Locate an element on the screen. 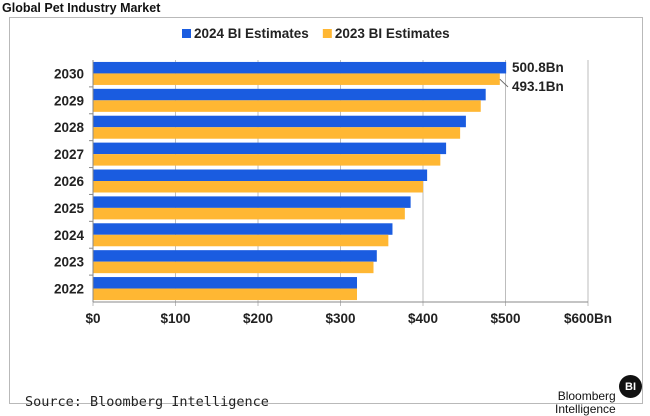  y-tick-label: 2027 is located at coordinates (69, 154).